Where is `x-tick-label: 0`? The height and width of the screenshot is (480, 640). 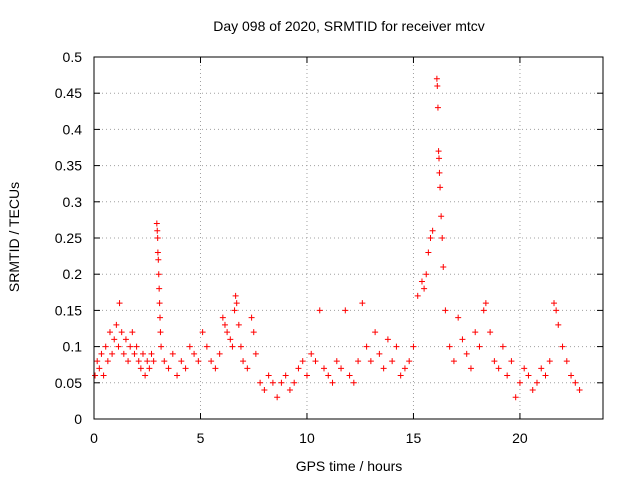
x-tick-label: 0 is located at coordinates (94, 438).